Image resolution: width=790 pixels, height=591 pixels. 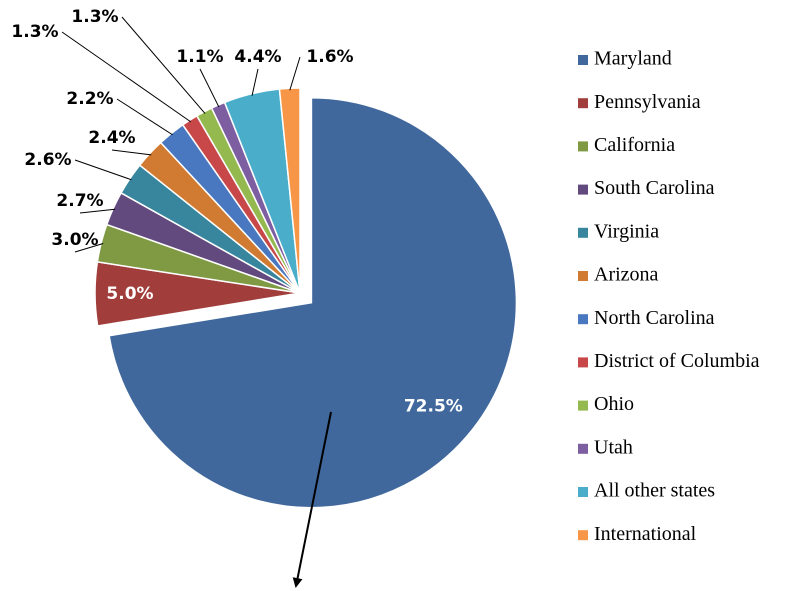 I want to click on arrow, so click(x=312, y=499).